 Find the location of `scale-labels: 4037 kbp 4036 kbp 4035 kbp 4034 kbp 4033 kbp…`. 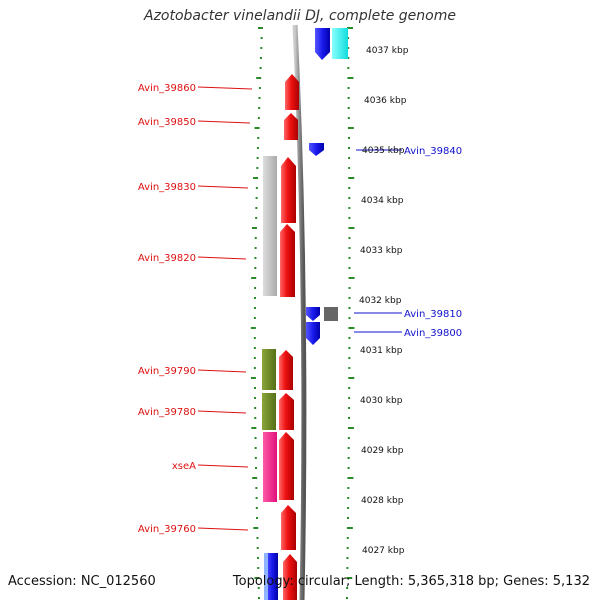

scale-labels: 4037 kbp 4036 kbp 4035 kbp 4034 kbp 4033 kbp… is located at coordinates (384, 301).